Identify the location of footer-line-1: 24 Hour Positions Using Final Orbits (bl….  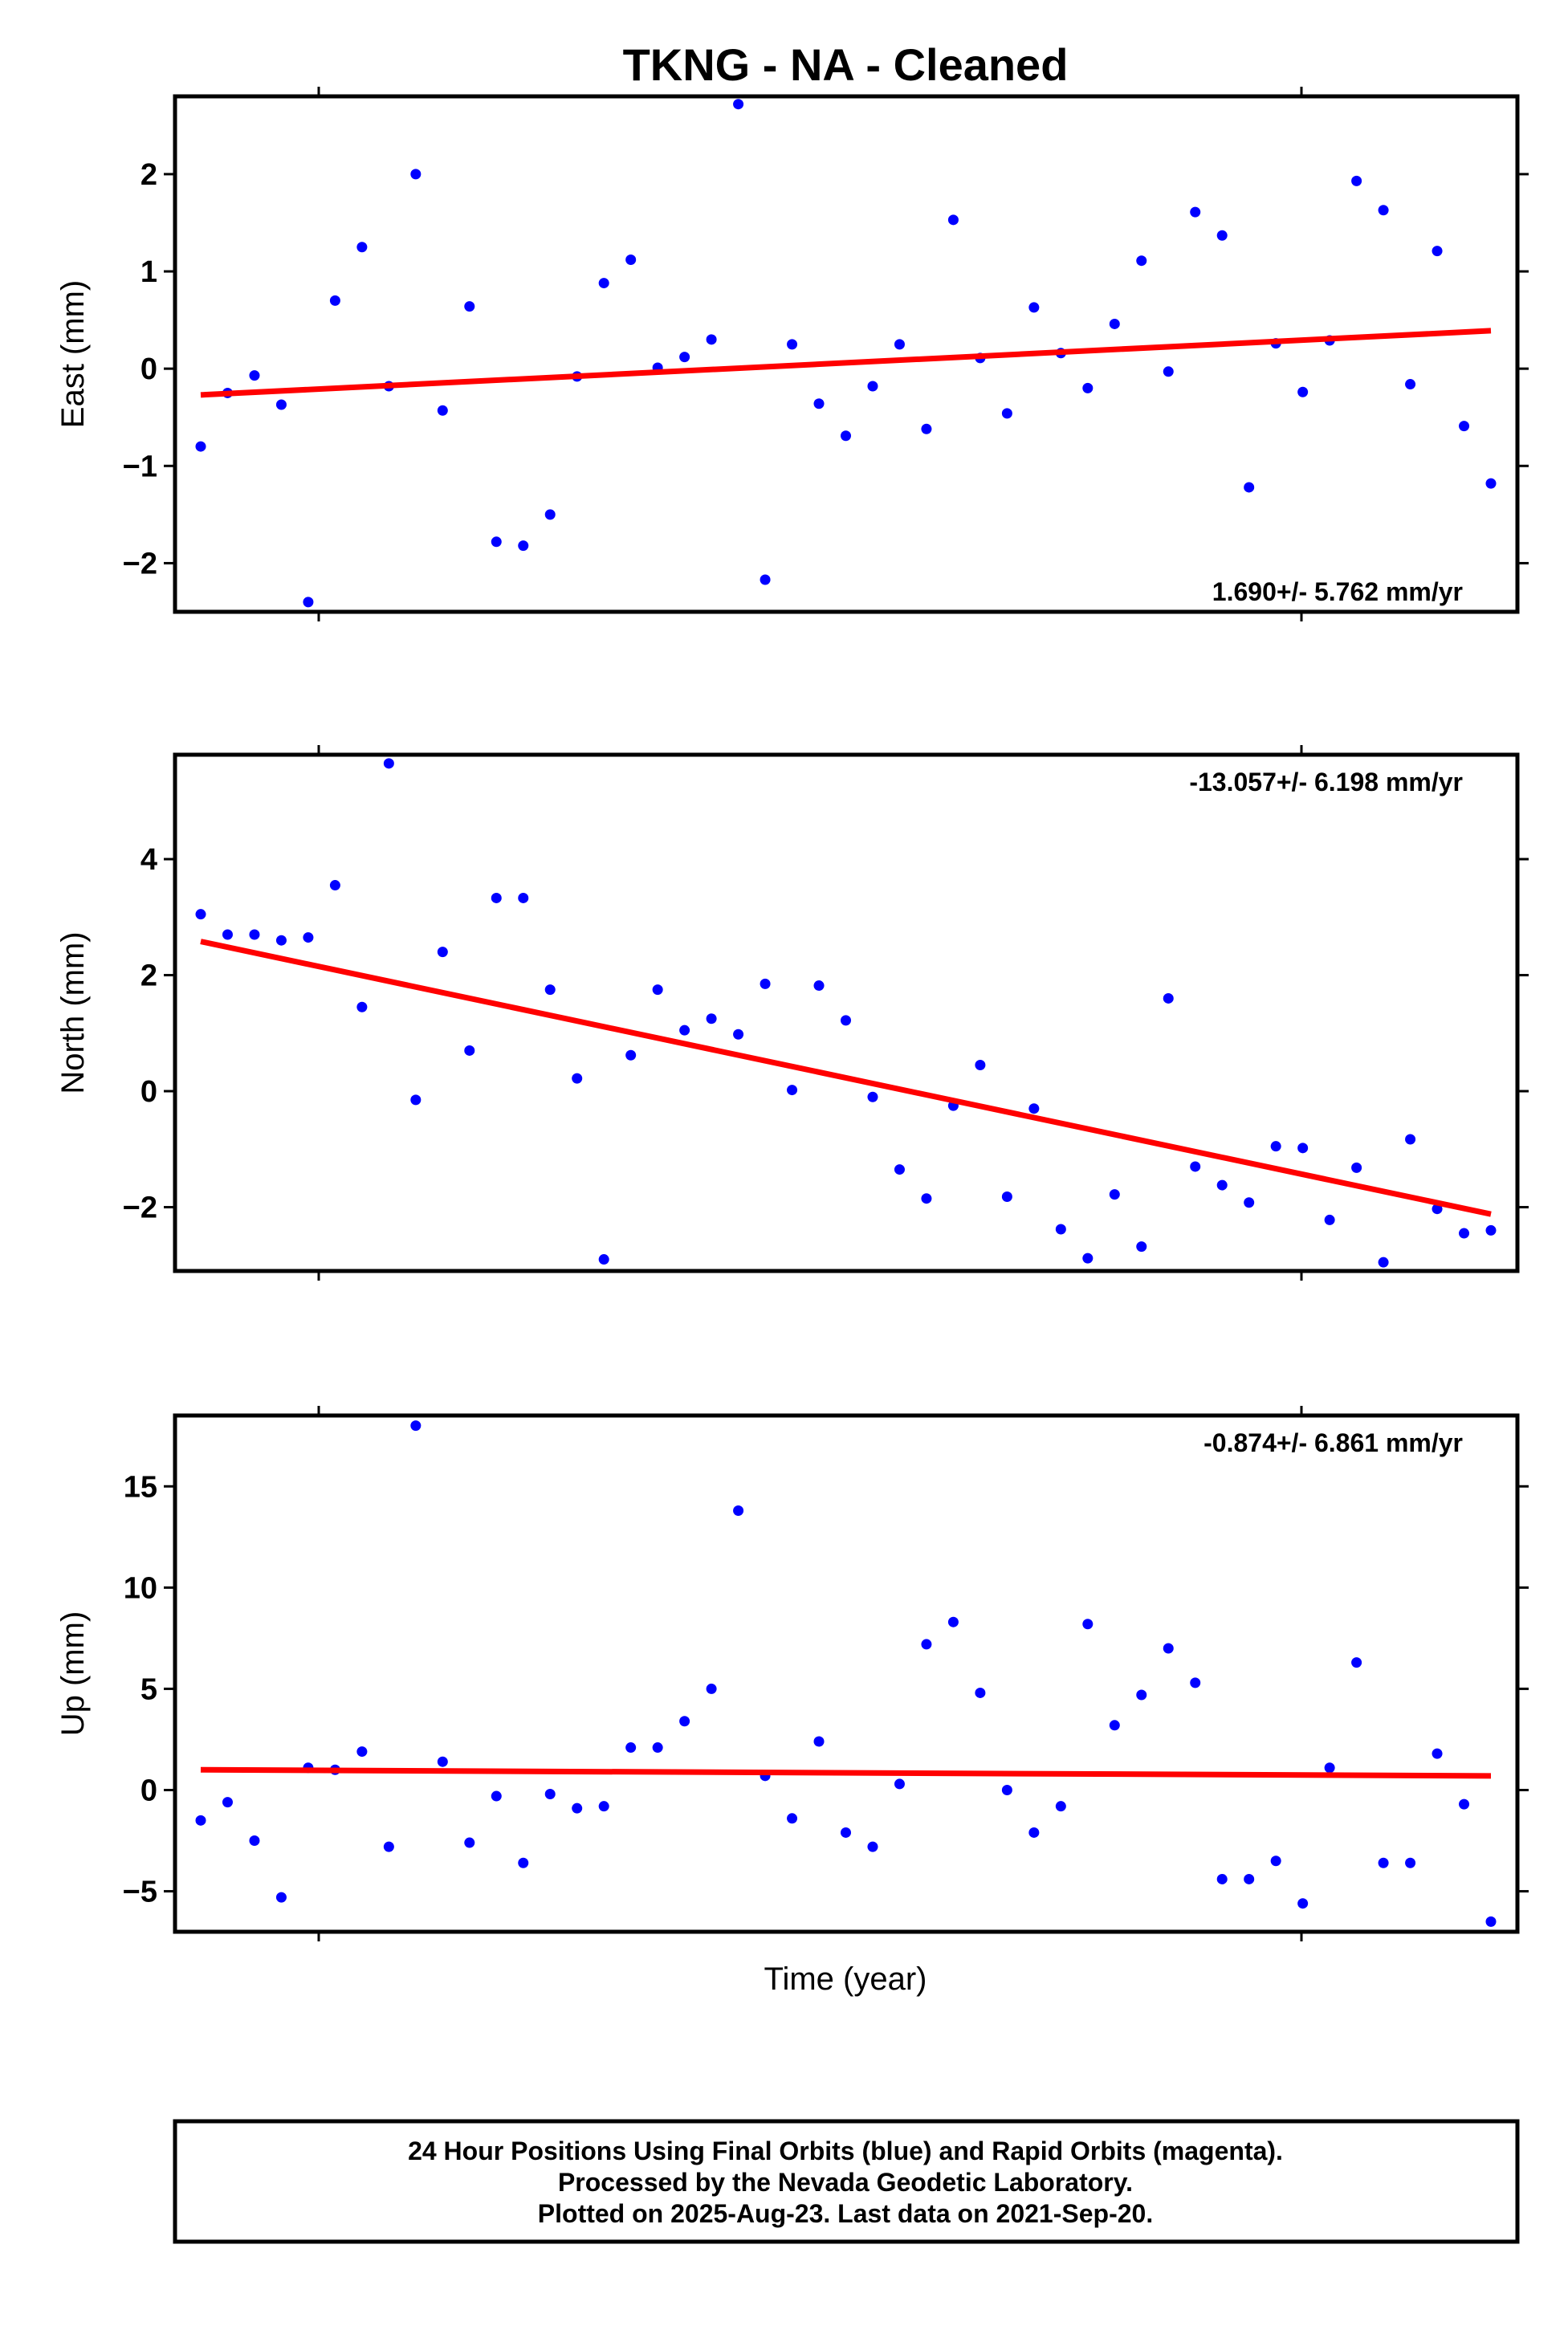
(845, 2151).